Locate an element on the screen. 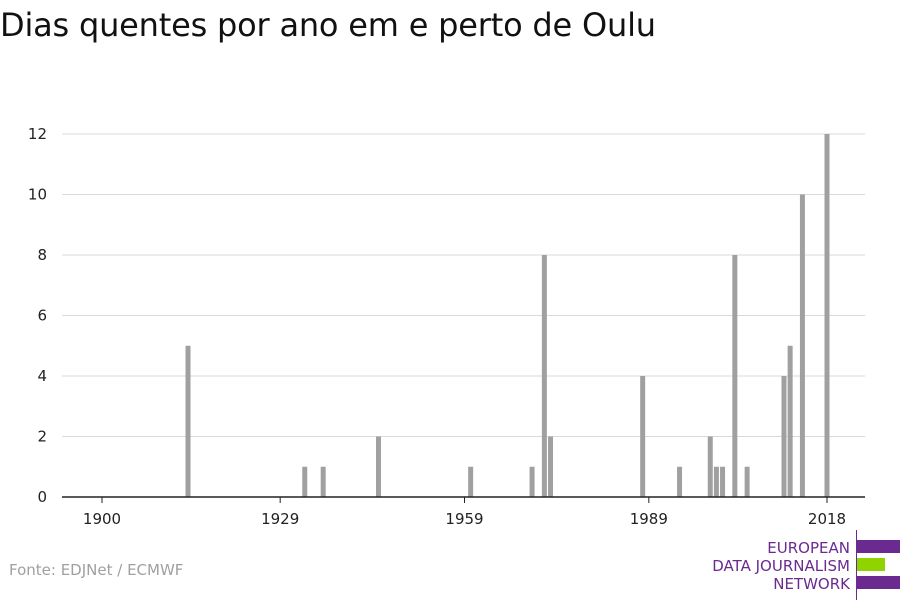  y-tick-label-6: 6 is located at coordinates (42, 316).